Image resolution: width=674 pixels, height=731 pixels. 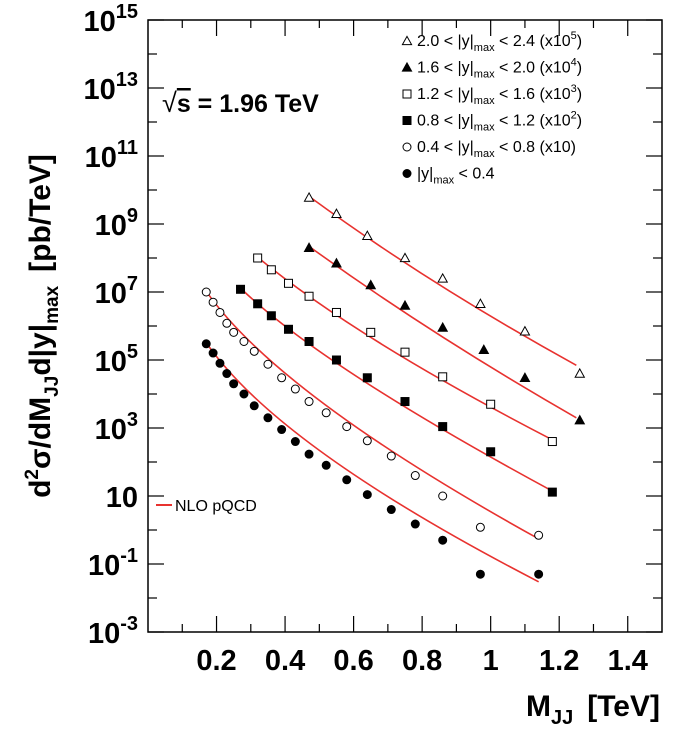 What do you see at coordinates (122, 498) in the screenshot?
I see `y-tick-label: 10` at bounding box center [122, 498].